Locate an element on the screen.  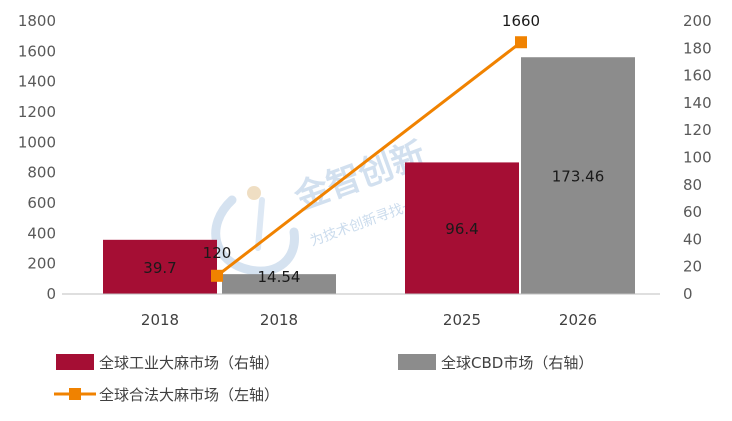
legend: 全球工业大麻市场（右轴） 全球CBD市场（右轴） 全球合法大麻市场（左轴） is located at coordinates (323, 379).